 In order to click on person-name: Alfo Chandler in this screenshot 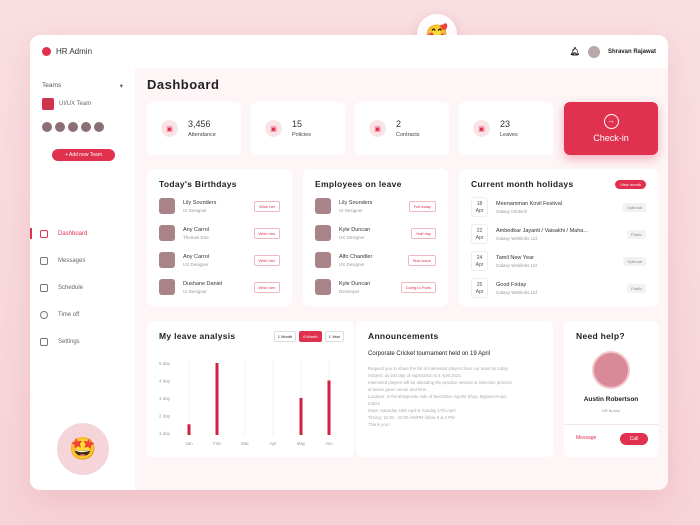, I will do `click(356, 256)`.